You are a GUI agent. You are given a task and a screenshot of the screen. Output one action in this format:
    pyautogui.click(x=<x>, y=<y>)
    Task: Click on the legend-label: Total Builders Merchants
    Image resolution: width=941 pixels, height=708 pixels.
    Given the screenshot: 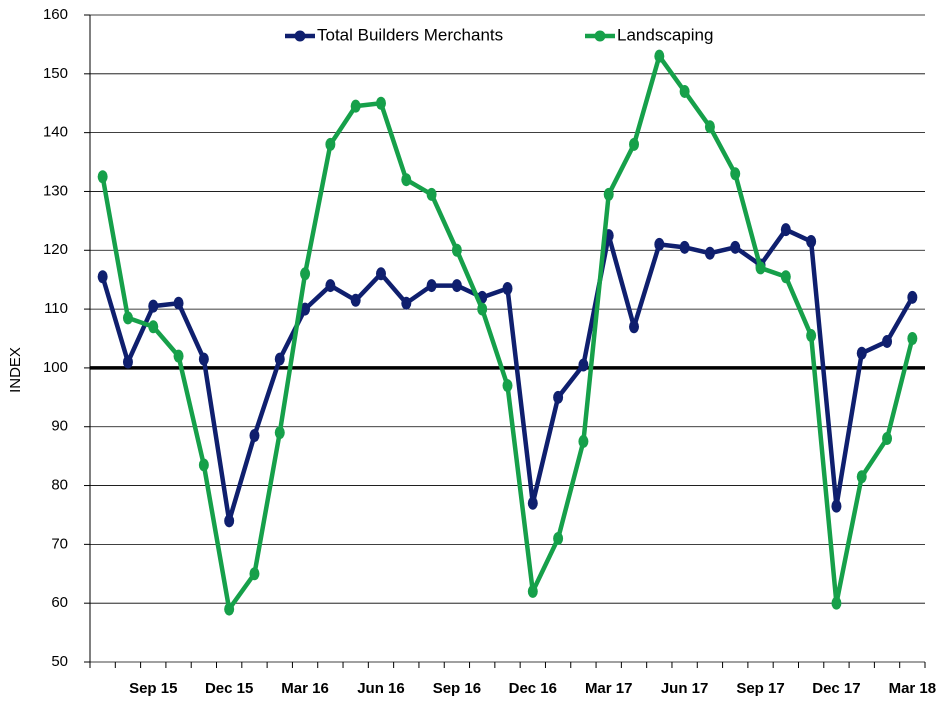 What is the action you would take?
    pyautogui.click(x=410, y=34)
    